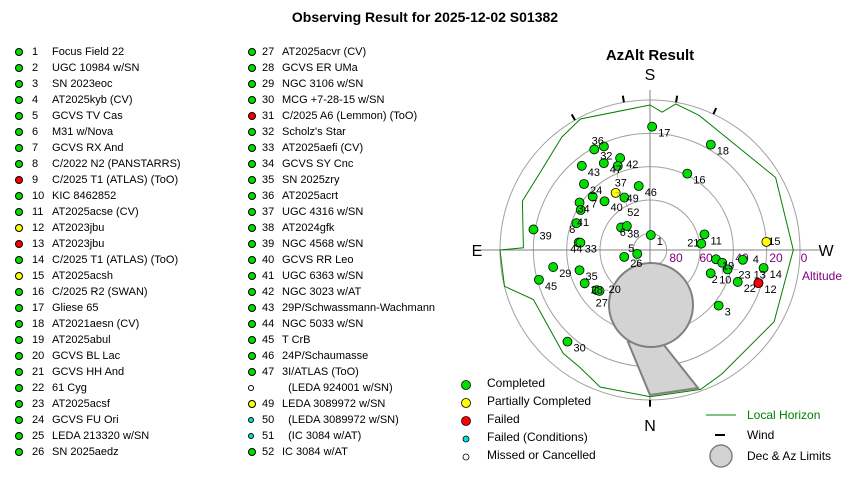 Image resolution: width=850 pixels, height=480 pixels. Describe the element at coordinates (516, 383) in the screenshot. I see `legend-label: Completed` at that location.